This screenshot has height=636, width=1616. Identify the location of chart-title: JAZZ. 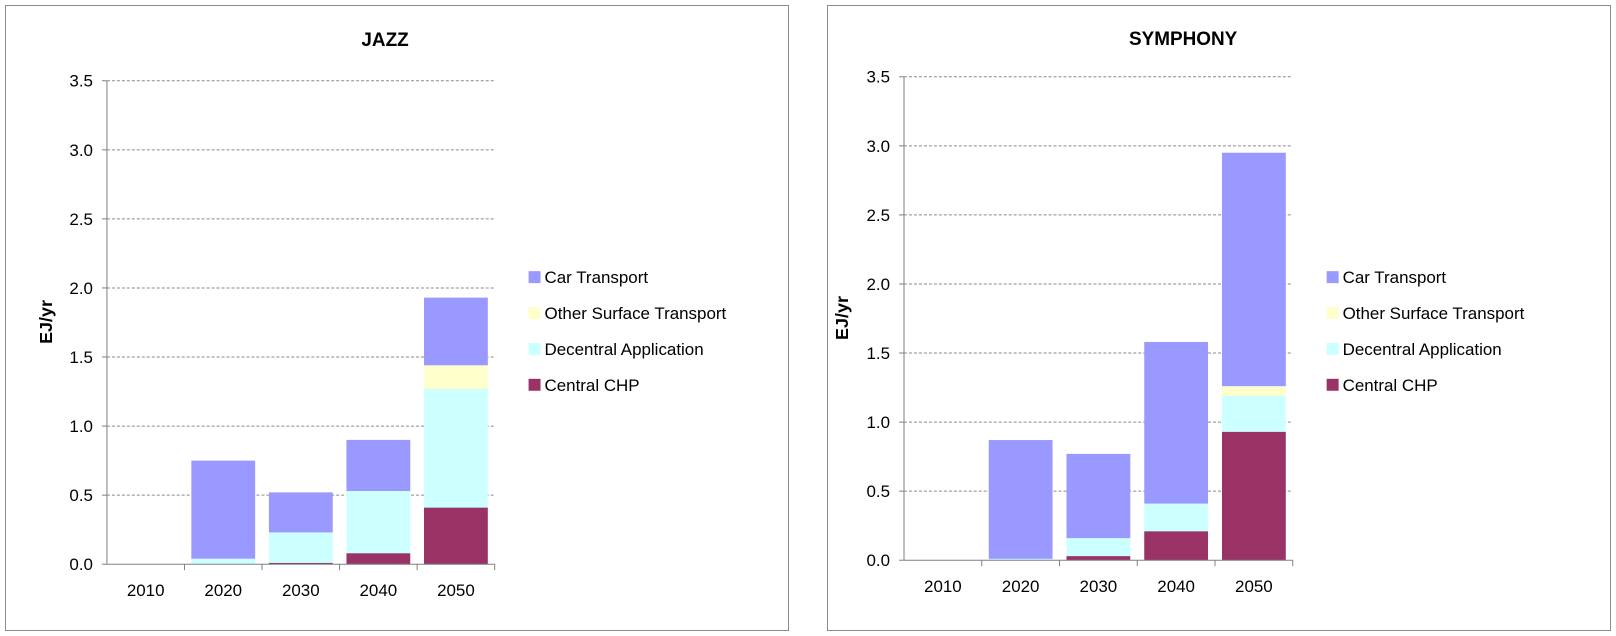
(385, 40).